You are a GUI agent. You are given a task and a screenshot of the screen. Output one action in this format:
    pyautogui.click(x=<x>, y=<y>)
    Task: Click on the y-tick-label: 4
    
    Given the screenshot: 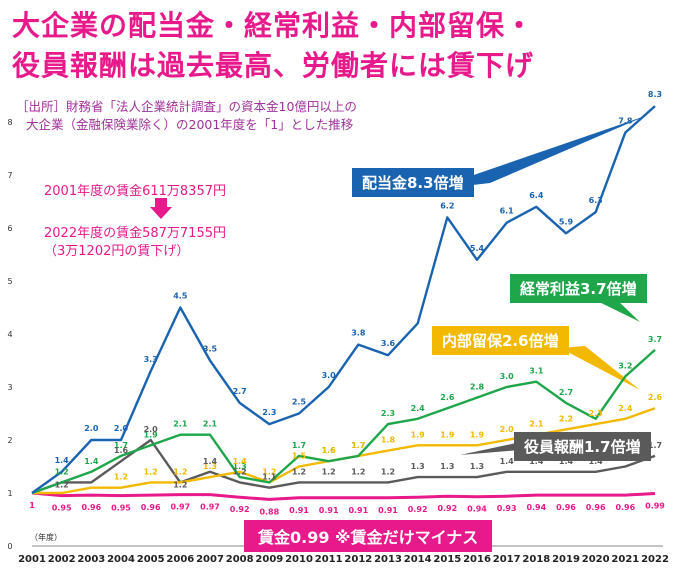 What is the action you would take?
    pyautogui.click(x=9, y=334)
    